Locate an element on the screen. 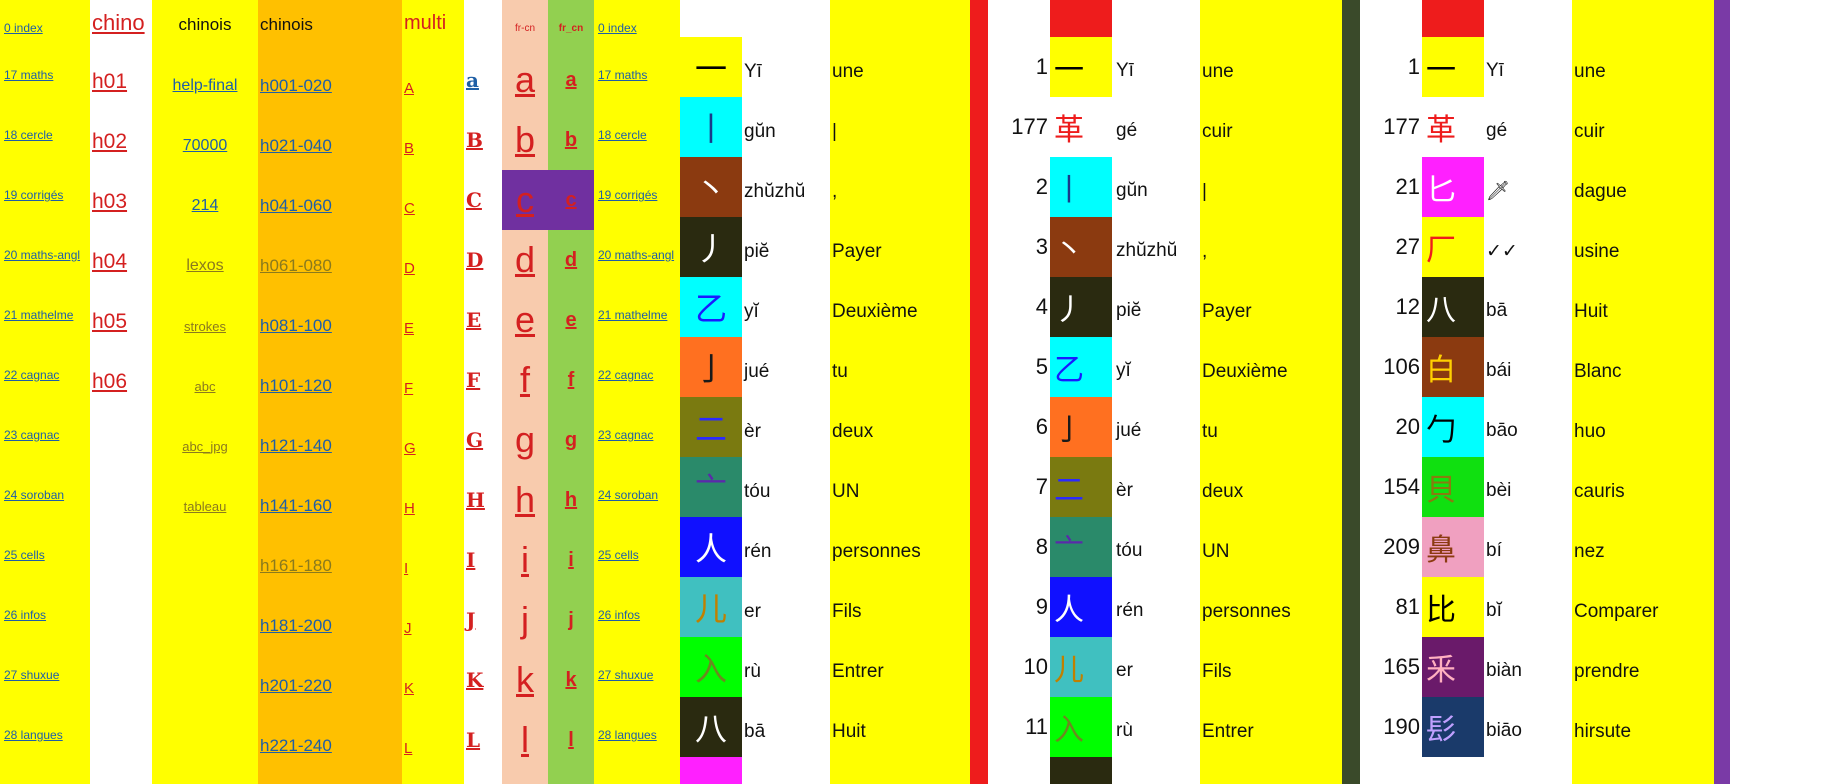 The width and height of the screenshot is (1830, 784). fancy-letter-link-11: L is located at coordinates (473, 740).